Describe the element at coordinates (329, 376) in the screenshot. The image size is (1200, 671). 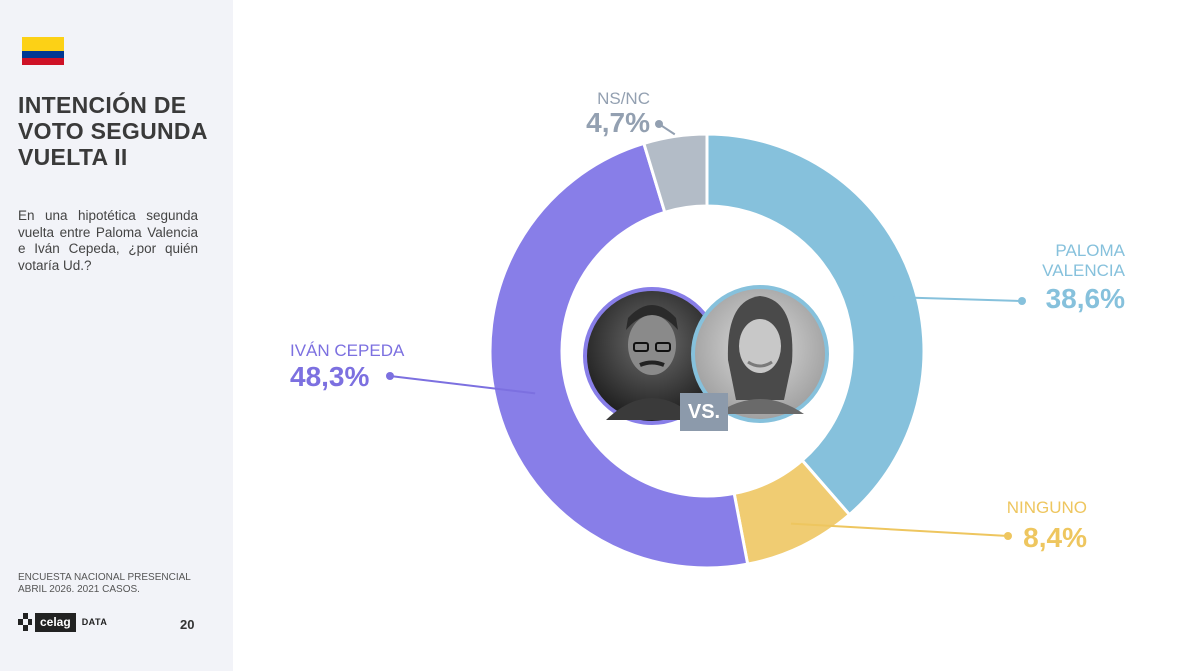
I see `label-value-iván-cepeda: 48,3%` at that location.